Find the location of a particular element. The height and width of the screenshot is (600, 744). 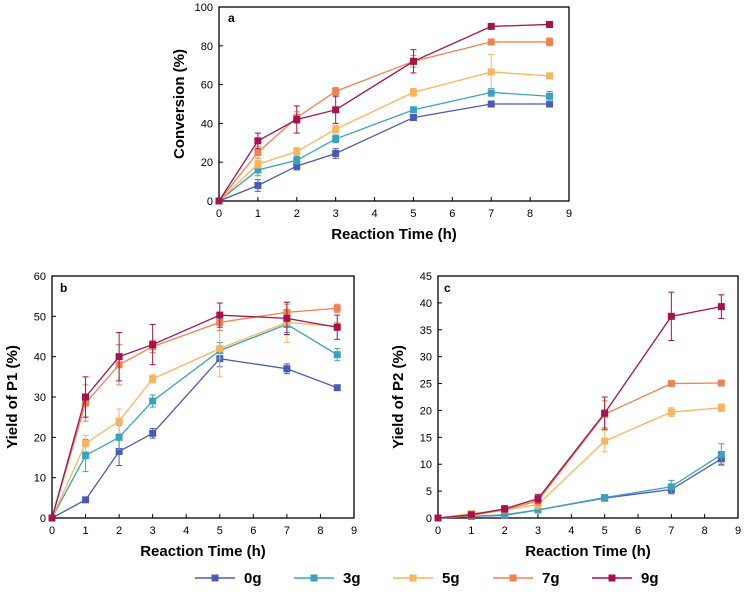

y-tick-label: 50 is located at coordinates (40, 317).